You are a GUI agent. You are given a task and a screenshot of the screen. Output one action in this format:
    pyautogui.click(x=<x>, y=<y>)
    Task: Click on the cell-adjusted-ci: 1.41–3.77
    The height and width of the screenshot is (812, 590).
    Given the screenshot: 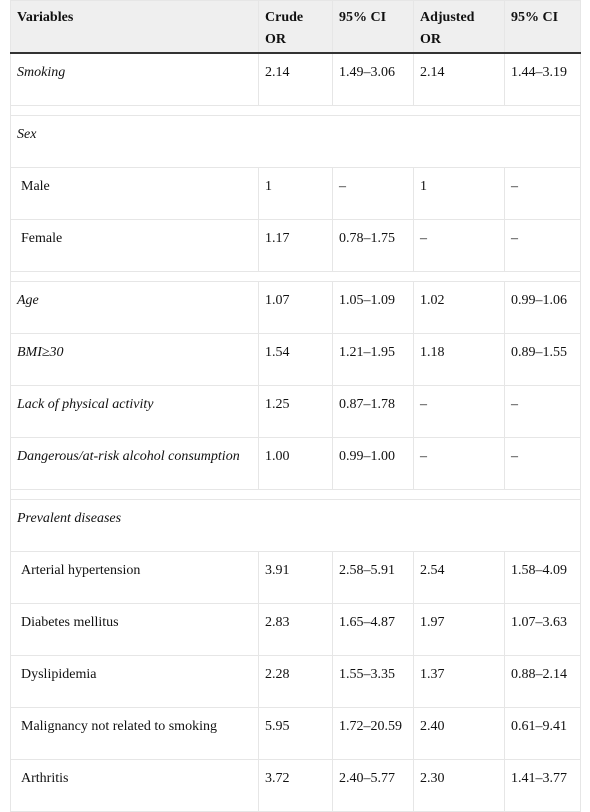 What is the action you would take?
    pyautogui.click(x=542, y=785)
    